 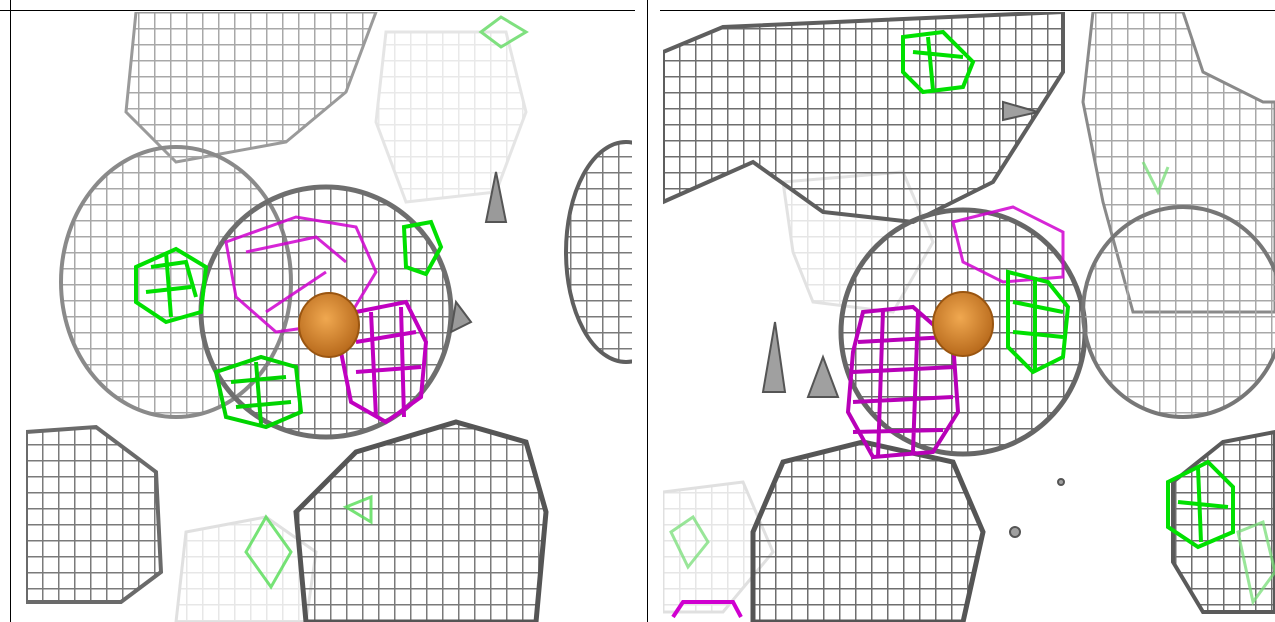 I want to click on mesh-right-edge, so click(x=598, y=252).